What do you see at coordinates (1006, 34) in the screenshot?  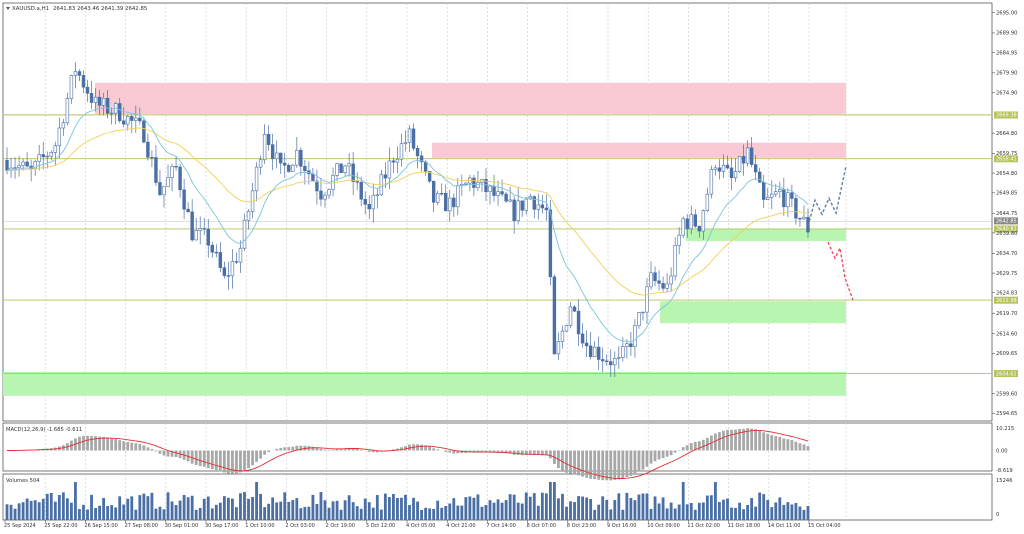 I see `price-axis-label: 2689.90` at bounding box center [1006, 34].